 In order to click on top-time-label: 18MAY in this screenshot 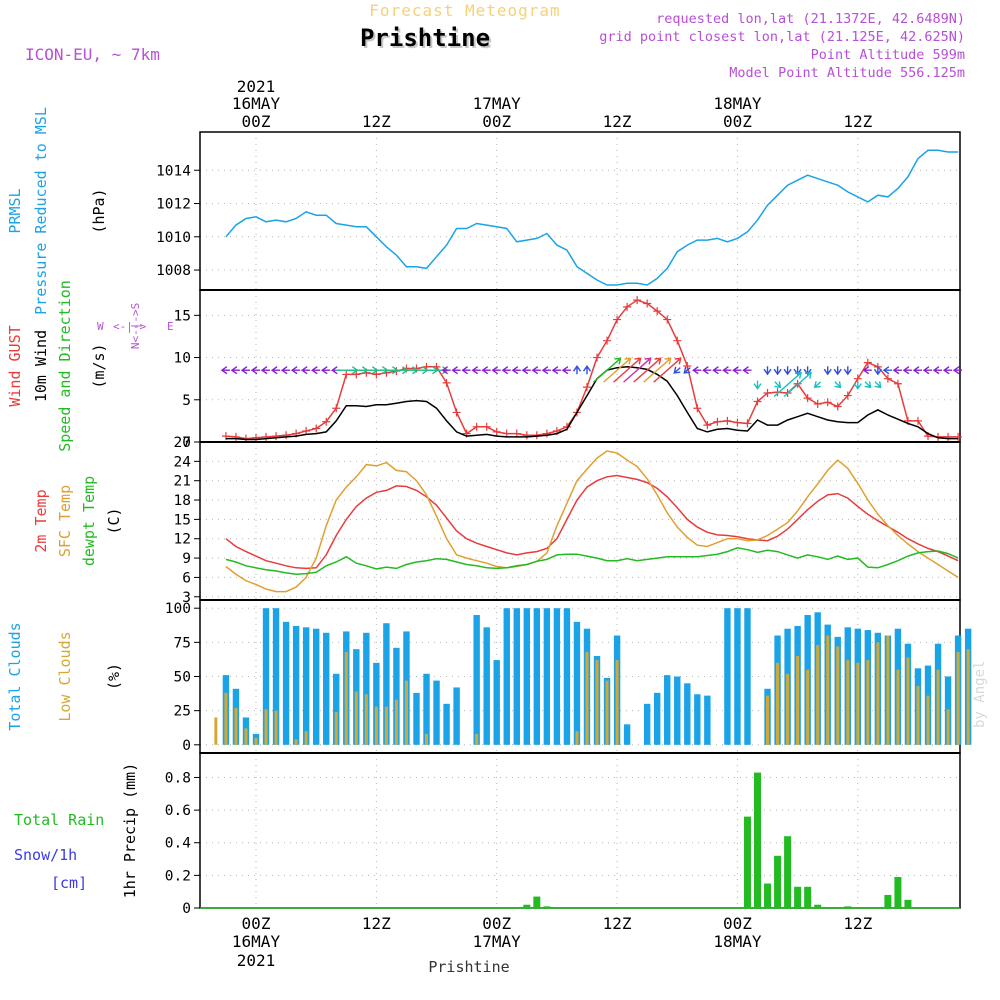, I will do `click(737, 103)`.